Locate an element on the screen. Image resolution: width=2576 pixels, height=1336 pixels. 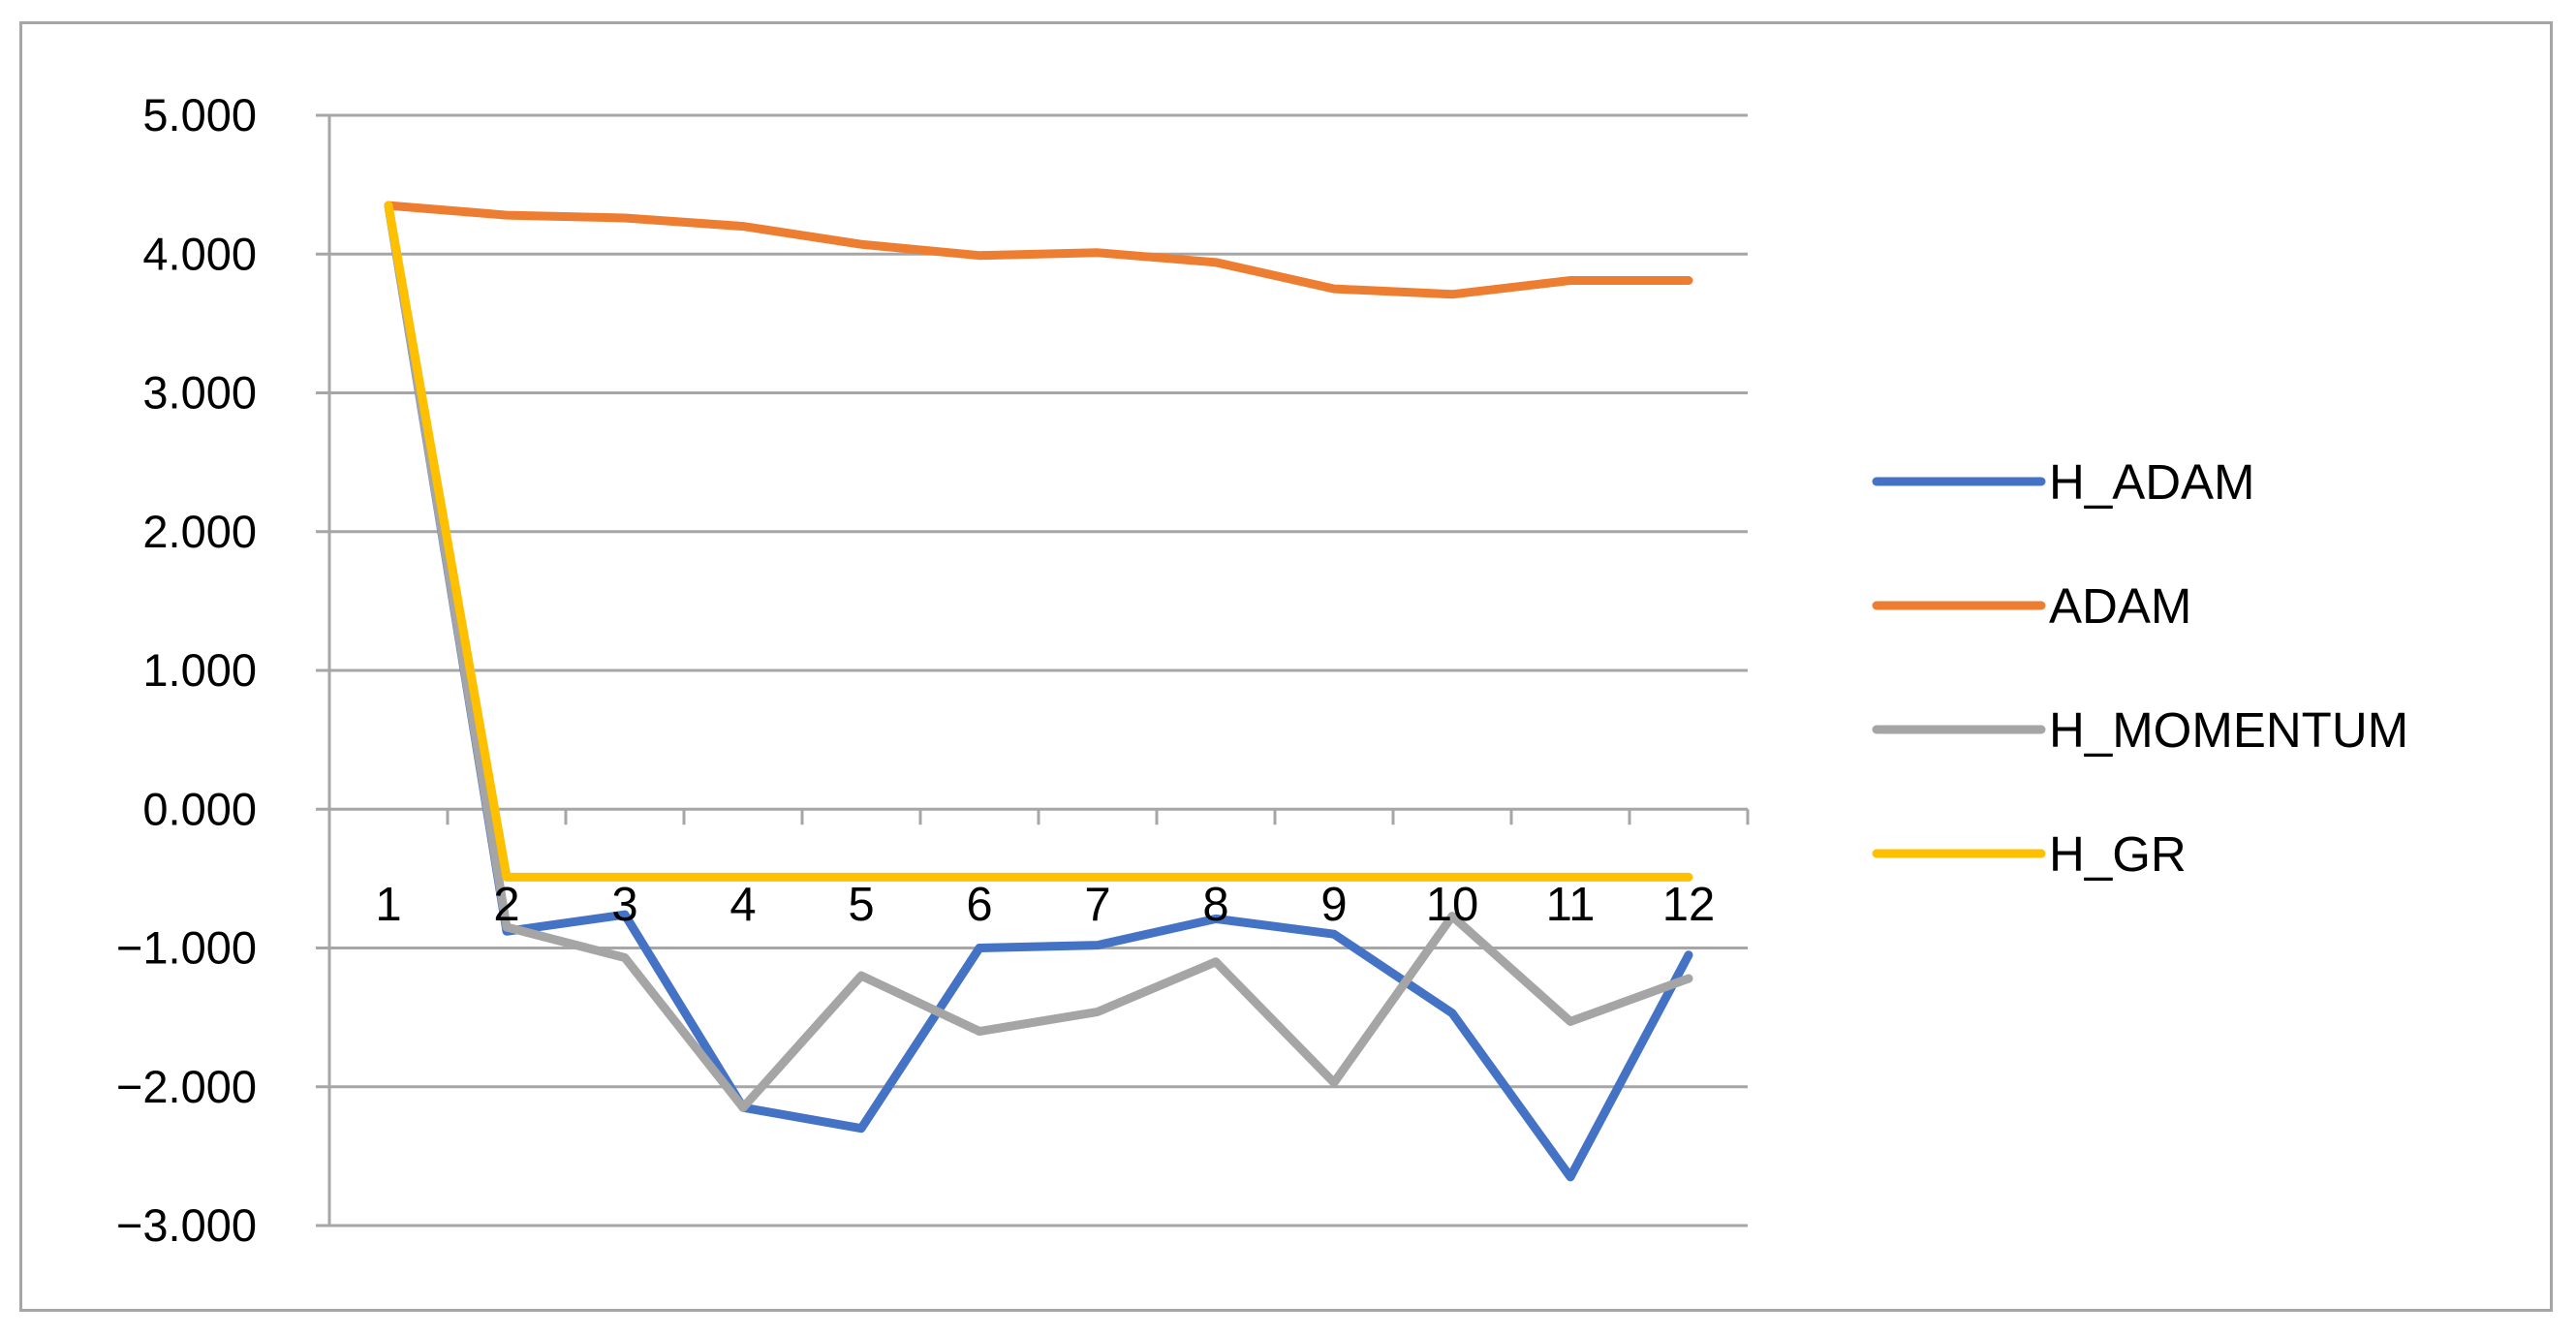
x-tick-label: 8 is located at coordinates (1215, 905).